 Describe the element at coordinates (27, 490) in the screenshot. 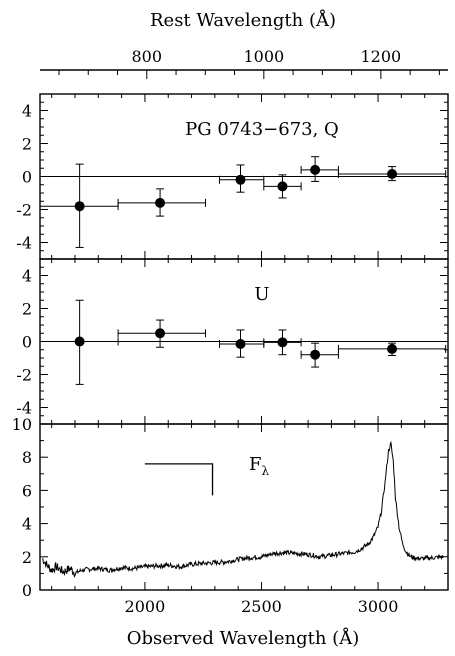

I see `y-tick-label: 6` at that location.